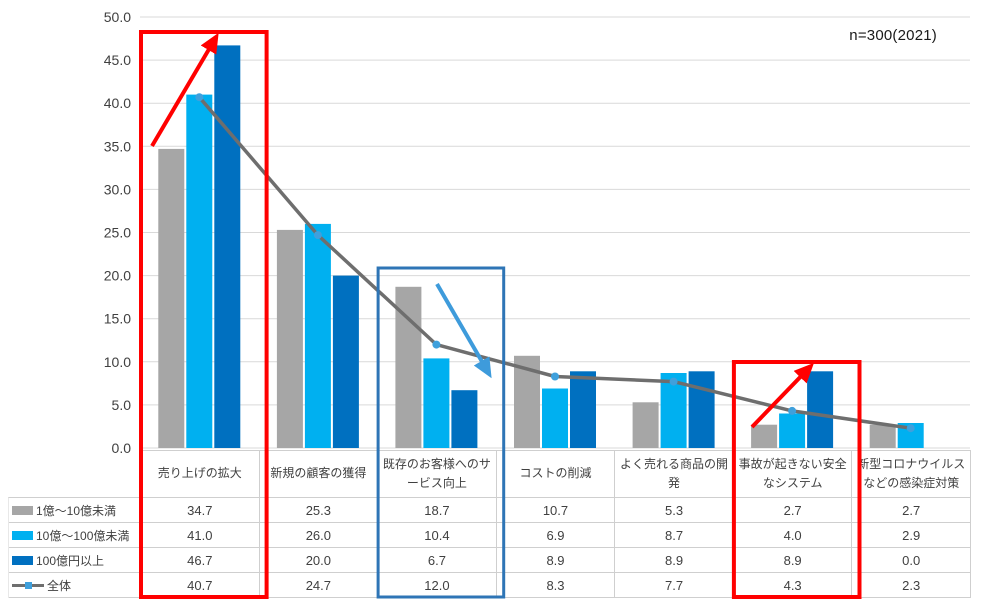 Image resolution: width=984 pixels, height=602 pixels. What do you see at coordinates (437, 585) in the screenshot?
I see `value-cell-r3-c2: 12.0` at bounding box center [437, 585].